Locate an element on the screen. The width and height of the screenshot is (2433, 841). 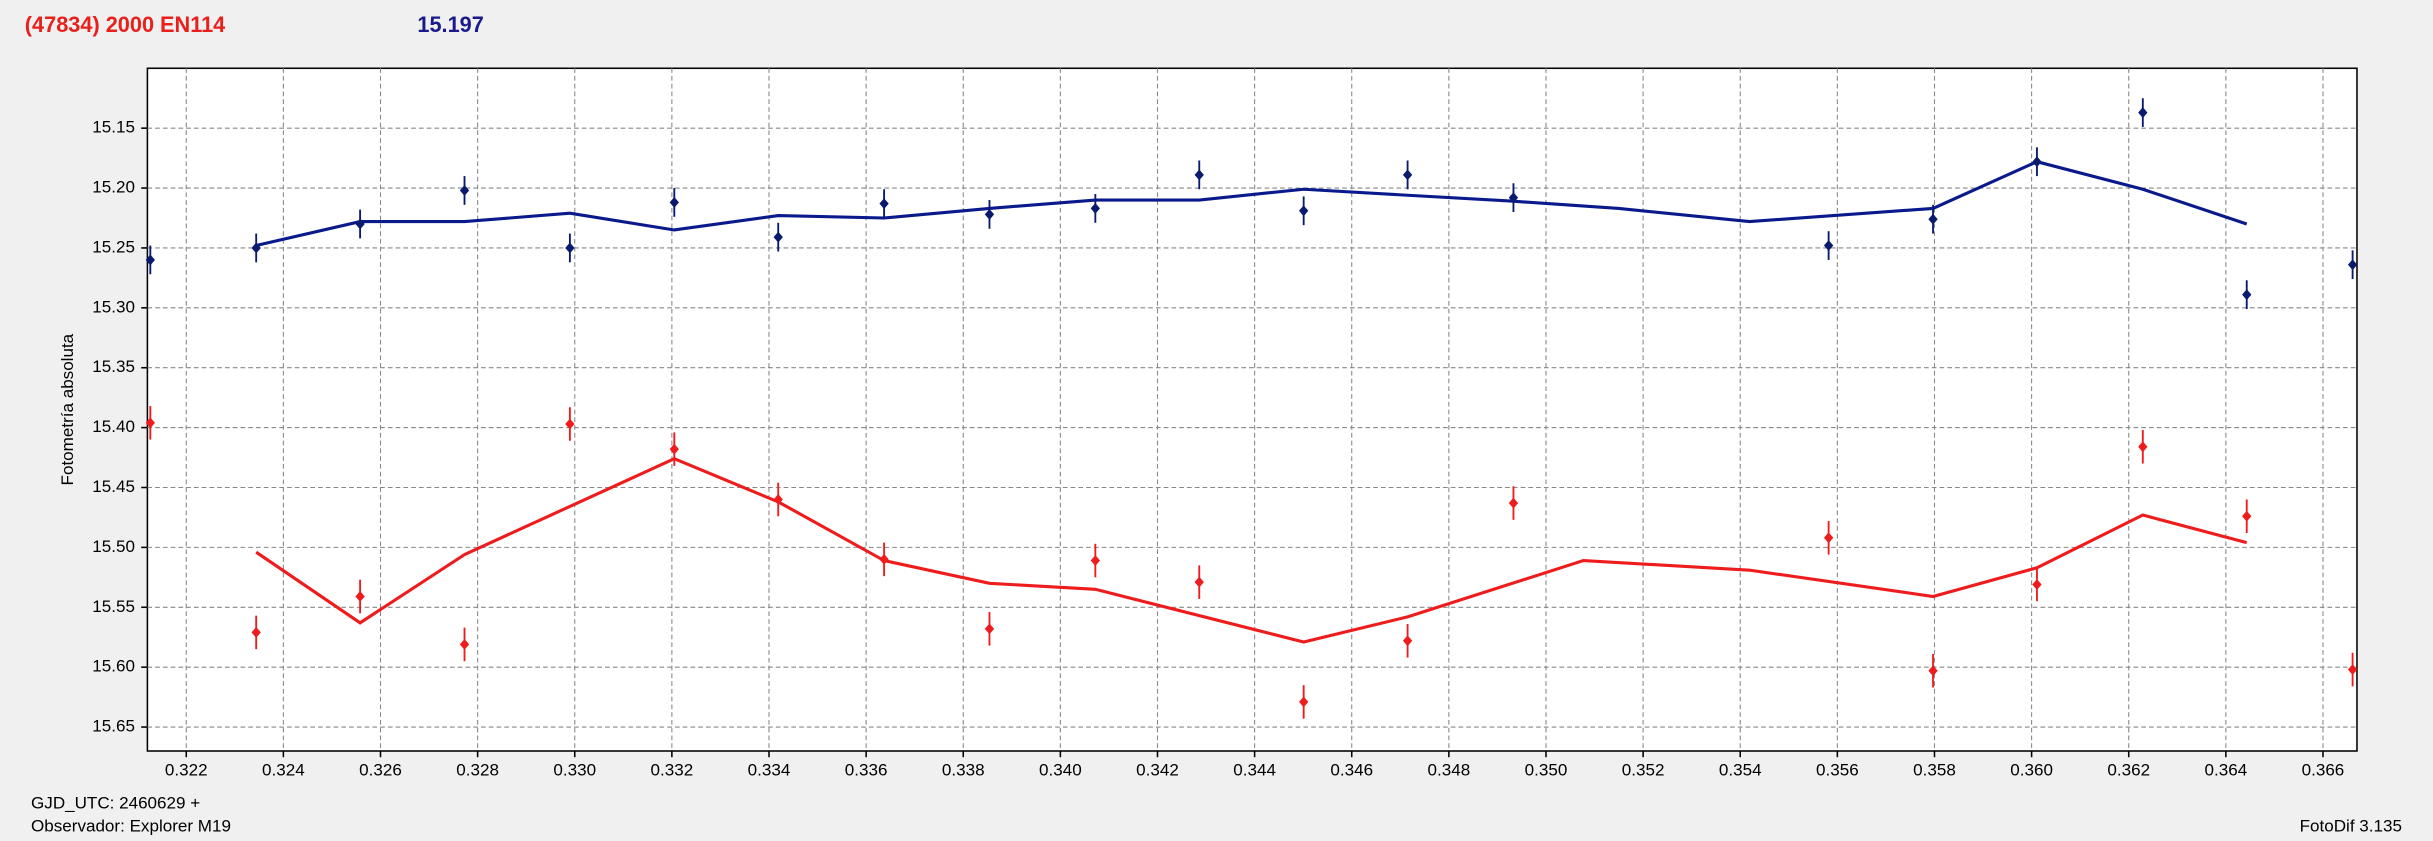
x-tick-label: 0.350 is located at coordinates (1546, 770).